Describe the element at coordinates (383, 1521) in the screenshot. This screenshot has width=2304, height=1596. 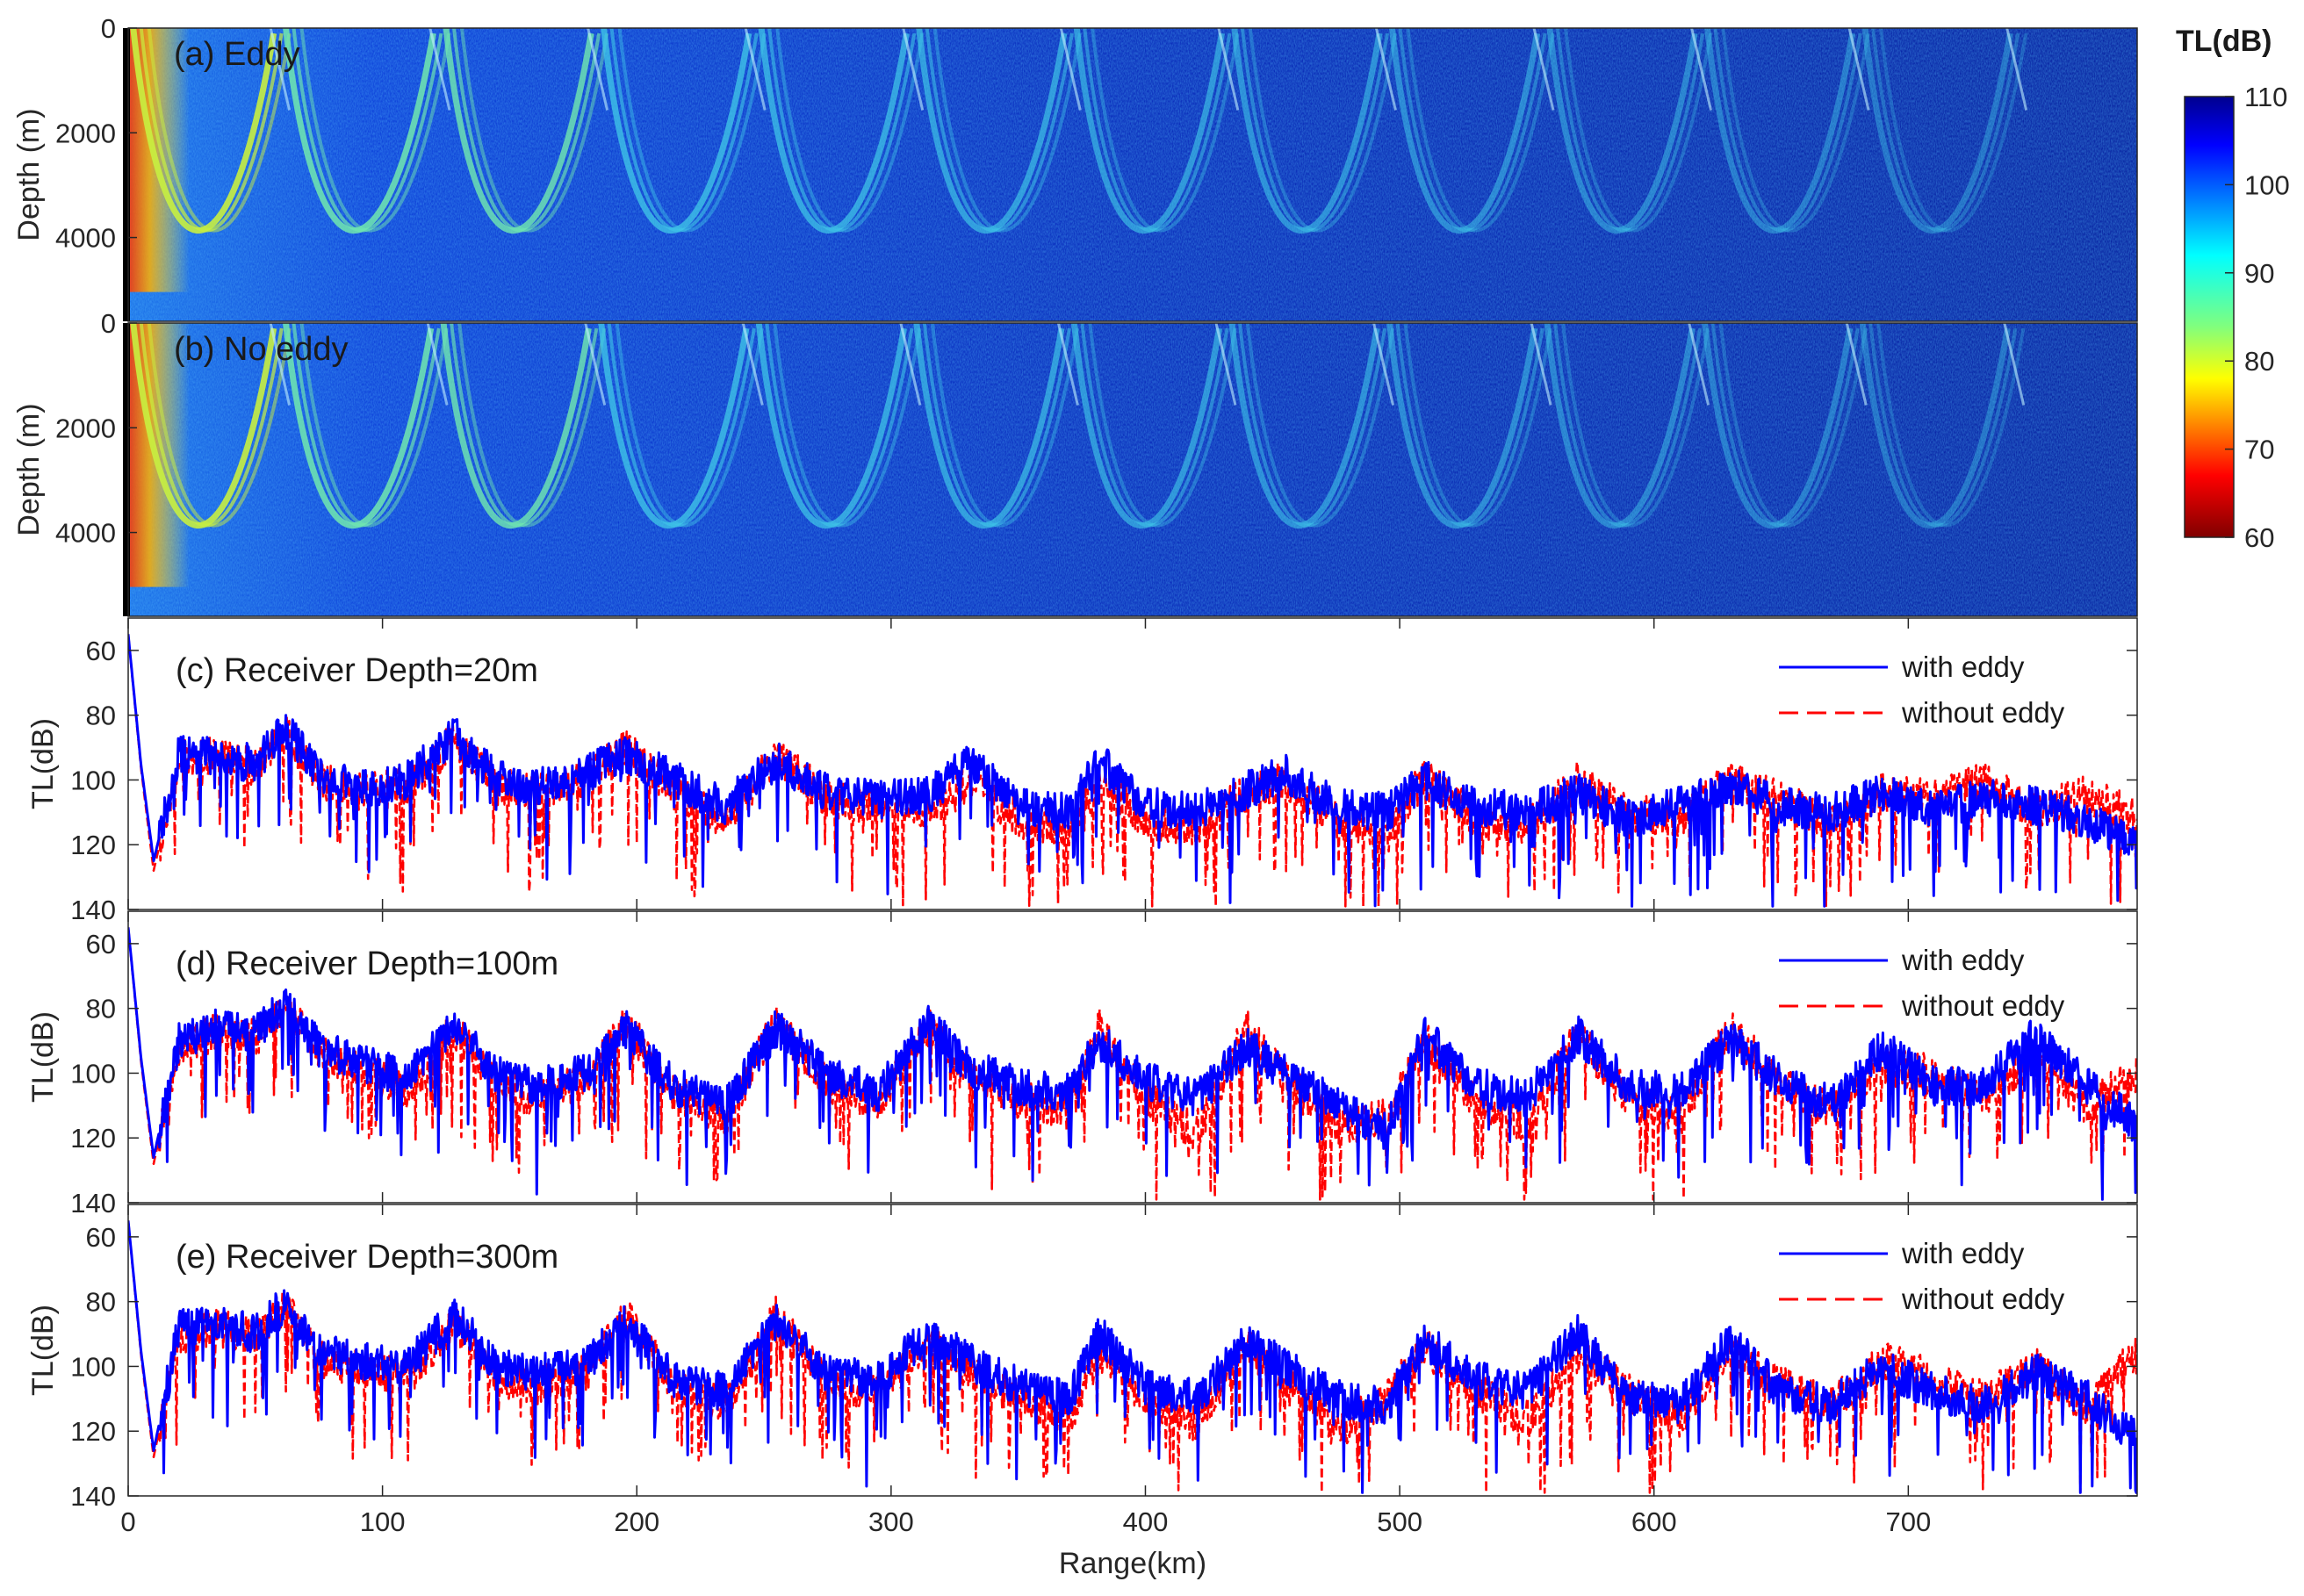
I see `x-tick-label: 100` at that location.